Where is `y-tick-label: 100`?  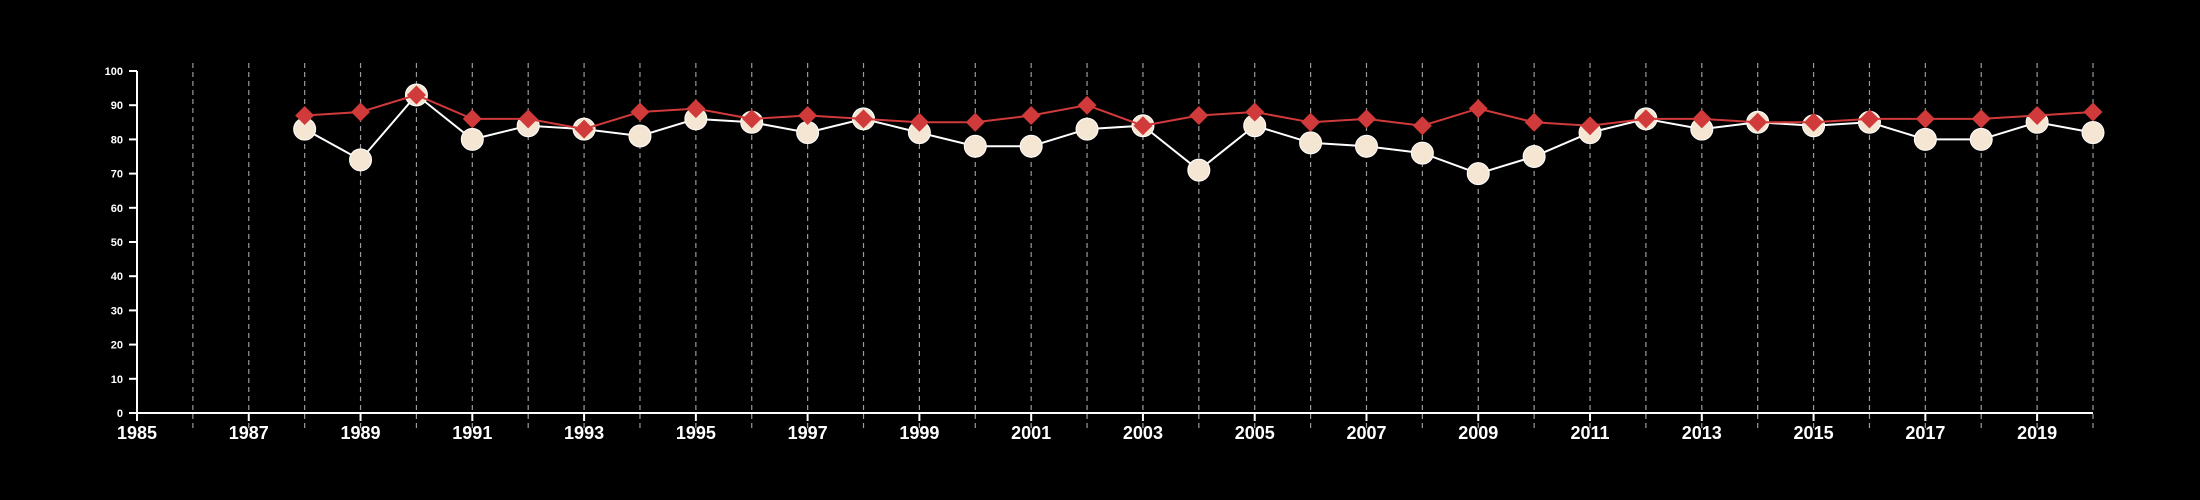
y-tick-label: 100 is located at coordinates (114, 72).